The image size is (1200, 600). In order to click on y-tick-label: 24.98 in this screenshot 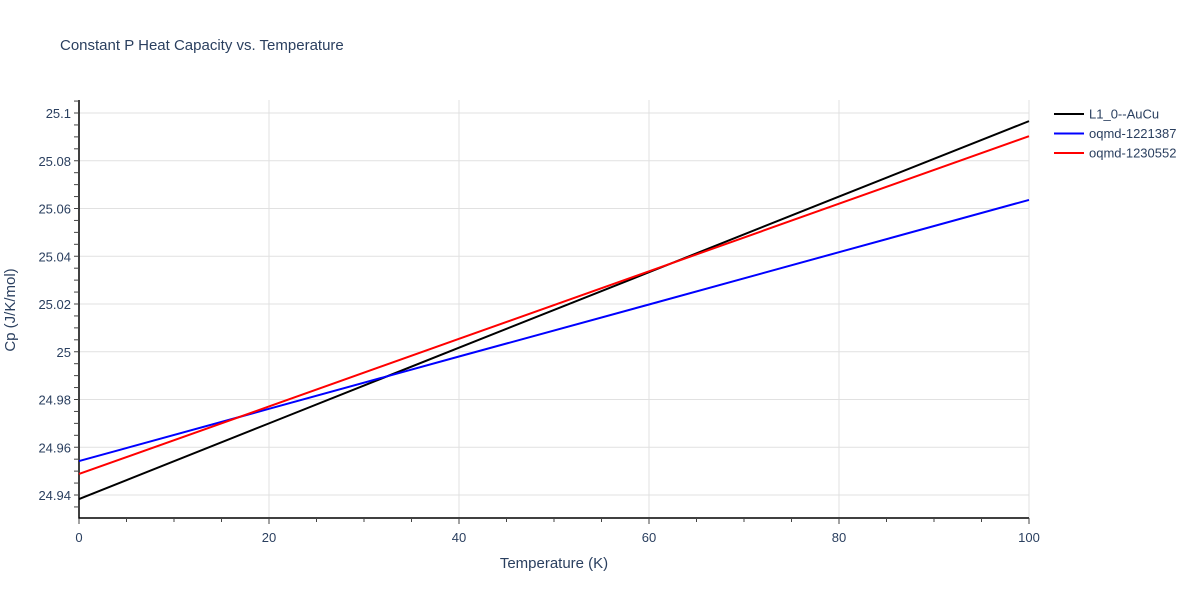, I will do `click(54, 400)`.